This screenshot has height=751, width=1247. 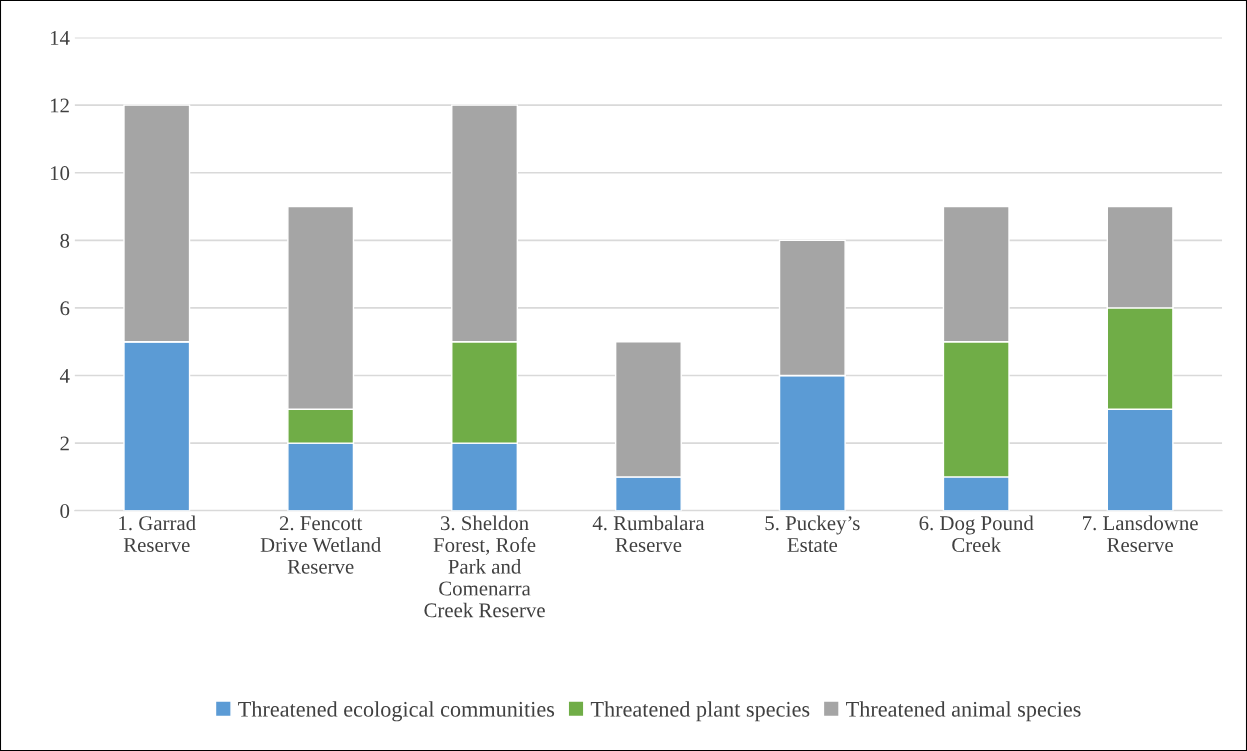 I want to click on x-tick-label: 2. Fencott Drive Wetland Reserve, so click(x=320, y=545).